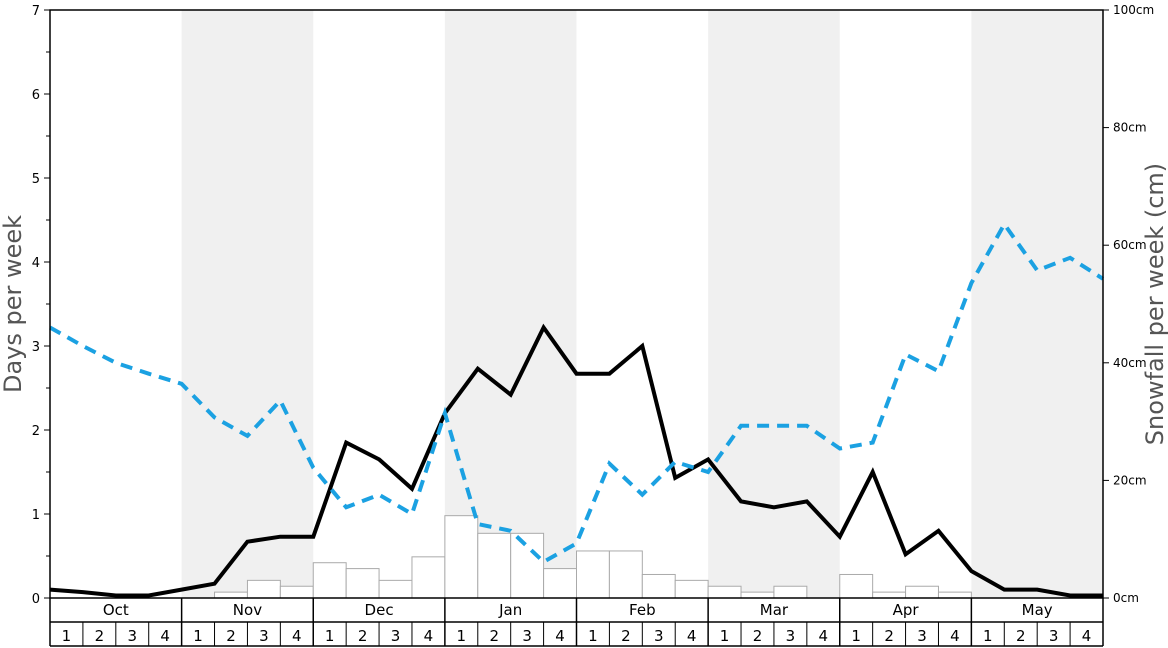 The height and width of the screenshot is (648, 1168). What do you see at coordinates (1130, 245) in the screenshot?
I see `right-tick-label: 60cm` at bounding box center [1130, 245].